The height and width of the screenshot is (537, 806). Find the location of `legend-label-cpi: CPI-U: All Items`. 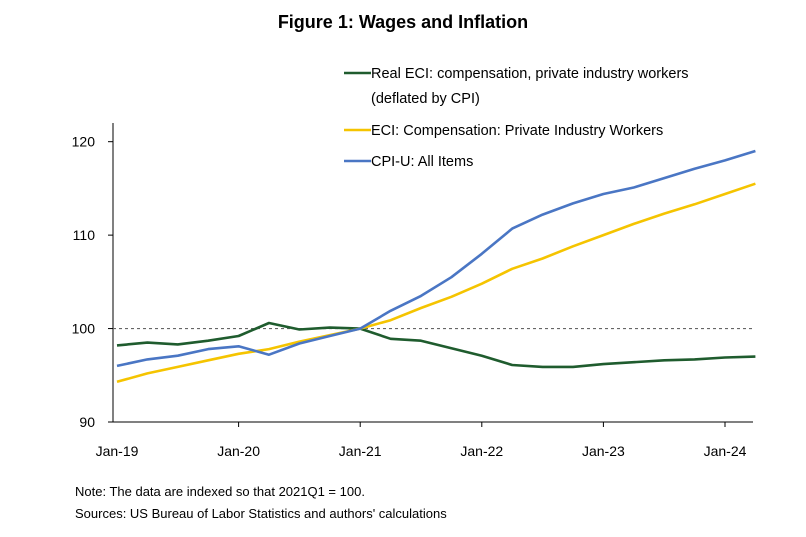

legend-label-cpi: CPI-U: All Items is located at coordinates (422, 162).